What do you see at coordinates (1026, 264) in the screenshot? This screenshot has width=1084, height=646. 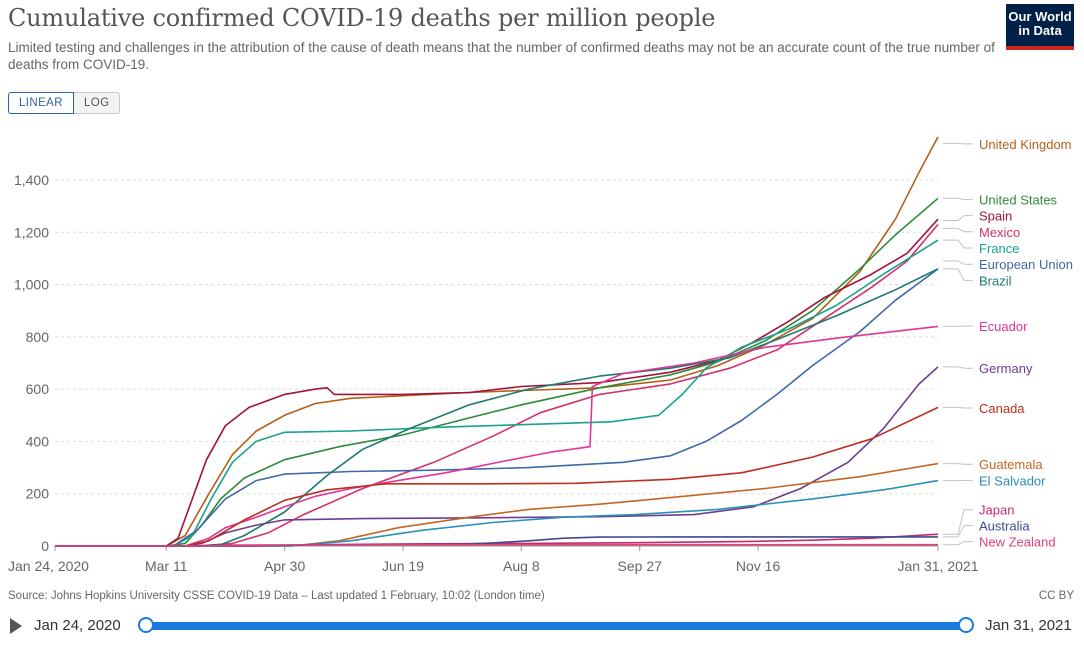 I see `legend-label-european-union: European Union` at bounding box center [1026, 264].